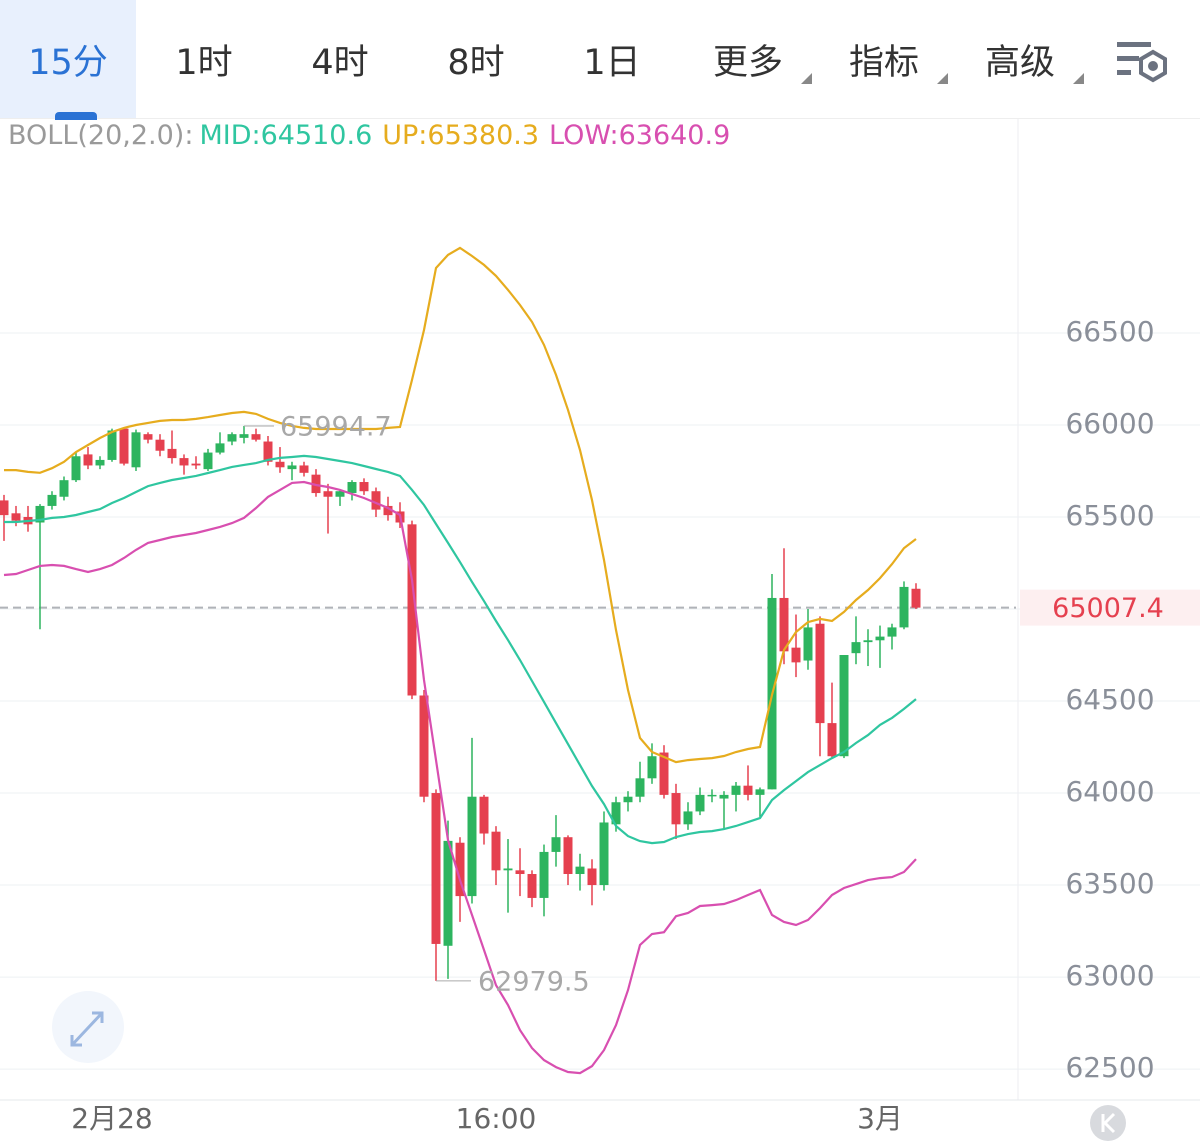 The width and height of the screenshot is (1200, 1141). I want to click on legend-entry: MID:64510.6, so click(285, 135).